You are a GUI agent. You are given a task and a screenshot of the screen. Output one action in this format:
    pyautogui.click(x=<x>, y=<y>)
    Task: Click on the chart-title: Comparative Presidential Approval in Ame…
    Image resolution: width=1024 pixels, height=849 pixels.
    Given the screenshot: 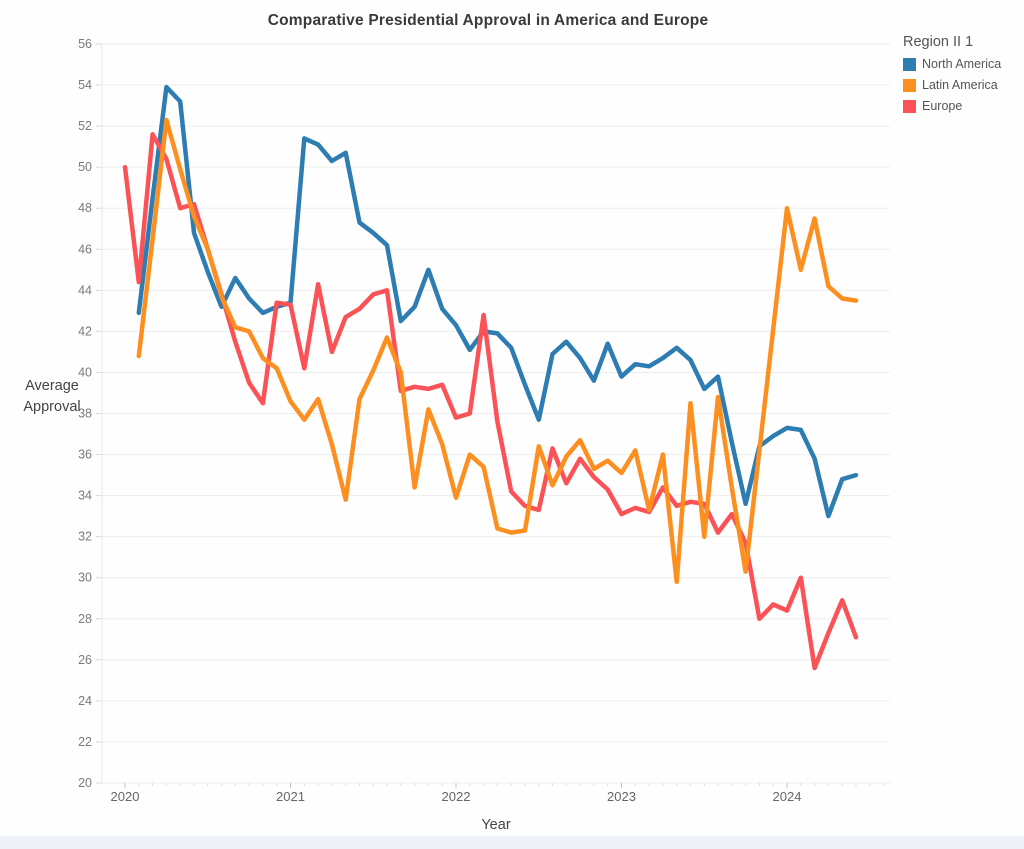 What is the action you would take?
    pyautogui.click(x=488, y=20)
    